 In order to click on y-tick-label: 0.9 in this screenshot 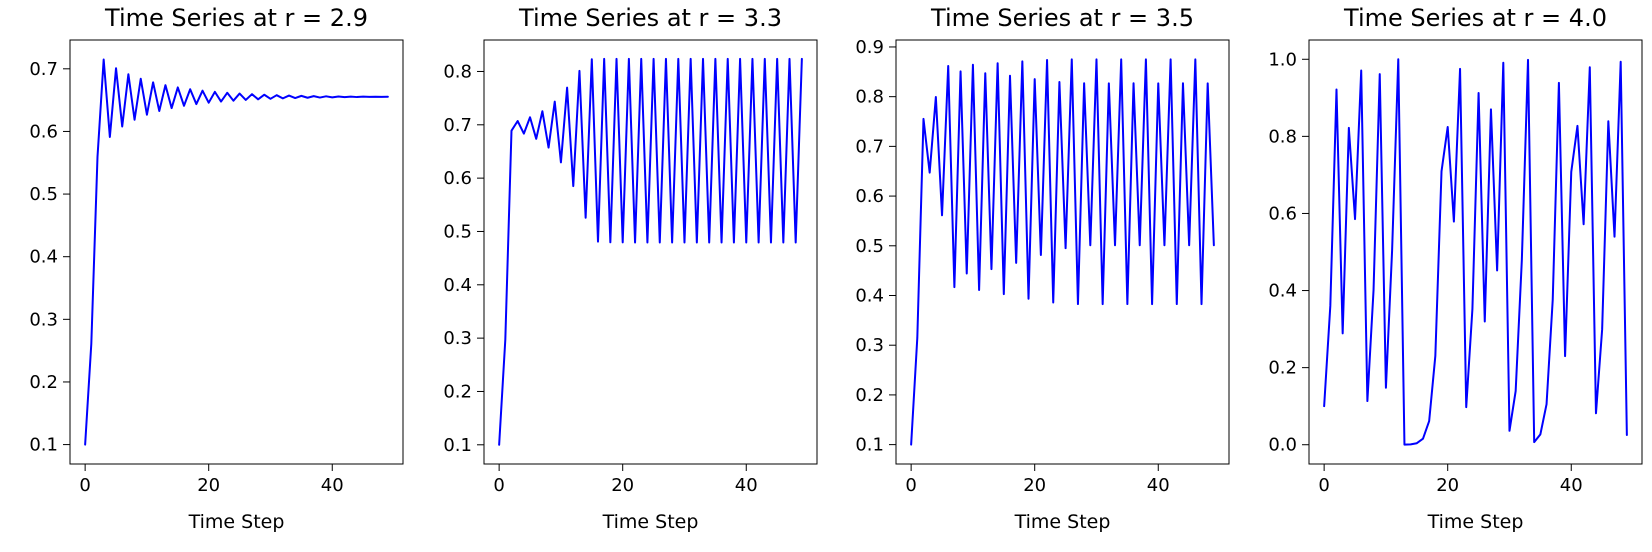, I will do `click(869, 47)`.